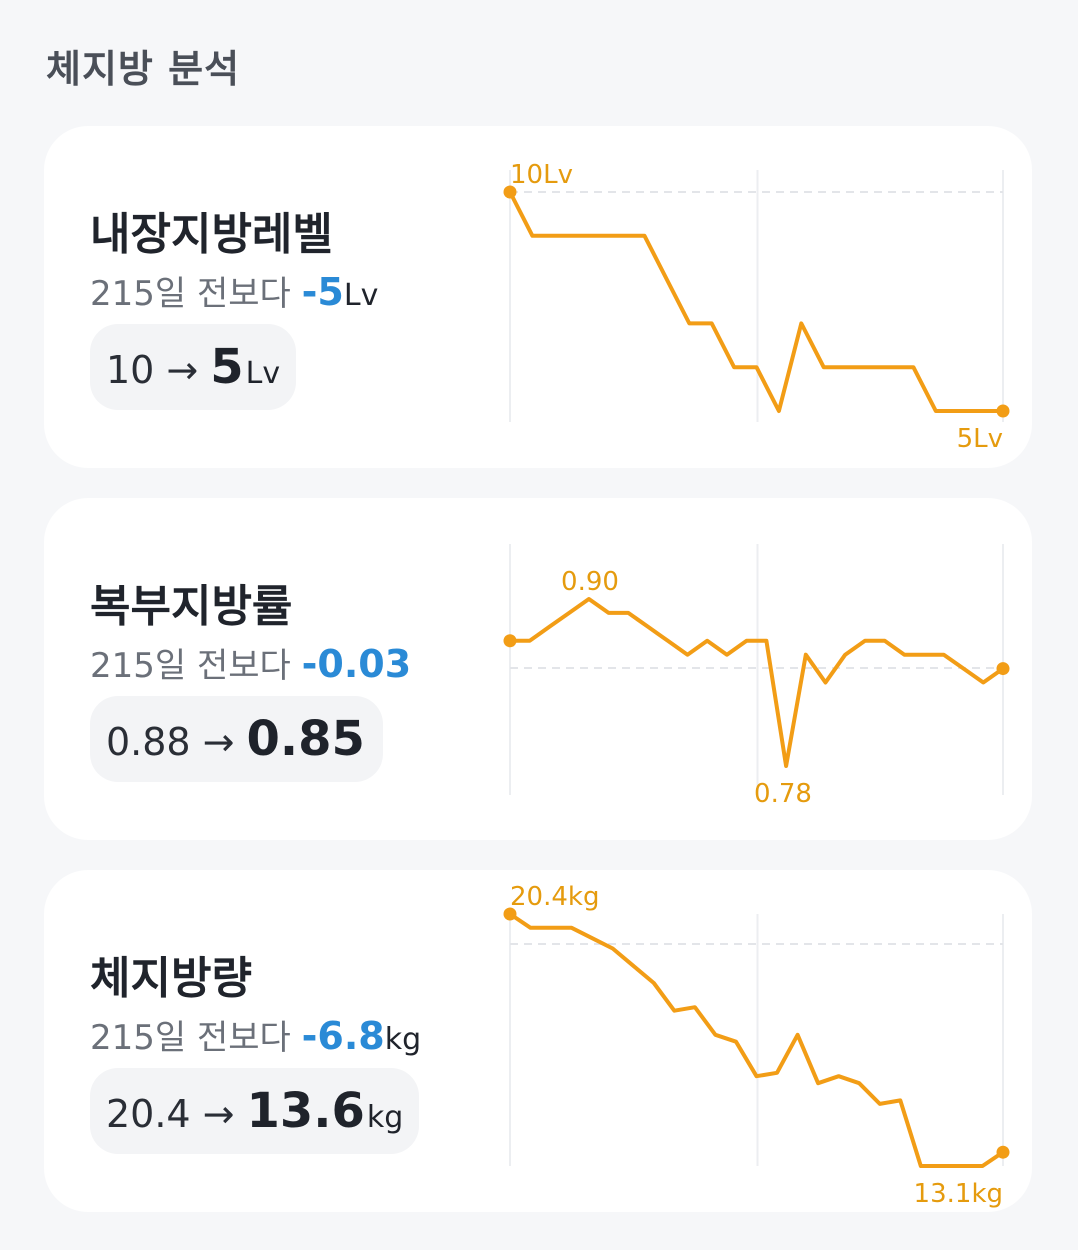 The width and height of the screenshot is (1078, 1250). Describe the element at coordinates (130, 370) in the screenshot. I see `from-value: 10` at that location.